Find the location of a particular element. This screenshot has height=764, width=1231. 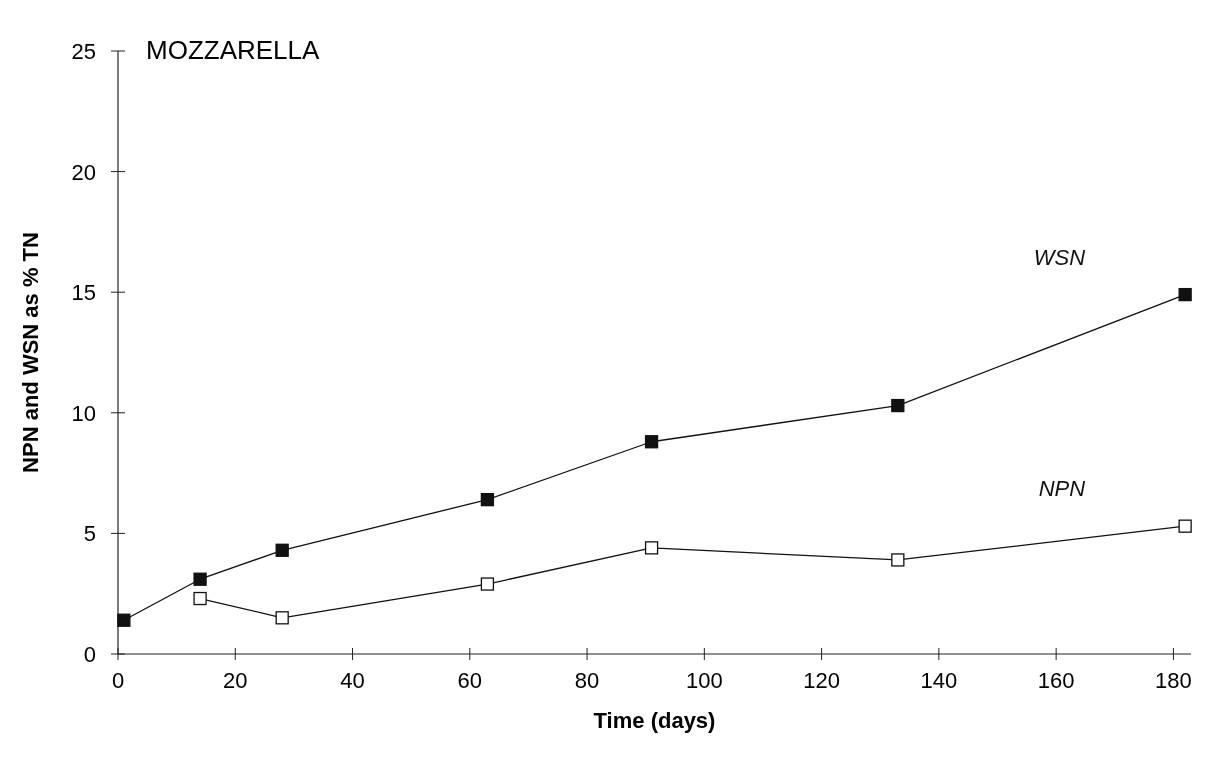

x-tick-label: 120 is located at coordinates (821, 680).